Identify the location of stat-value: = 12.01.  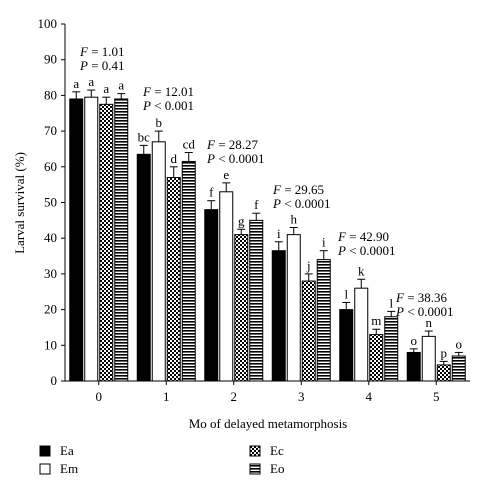
(172, 91).